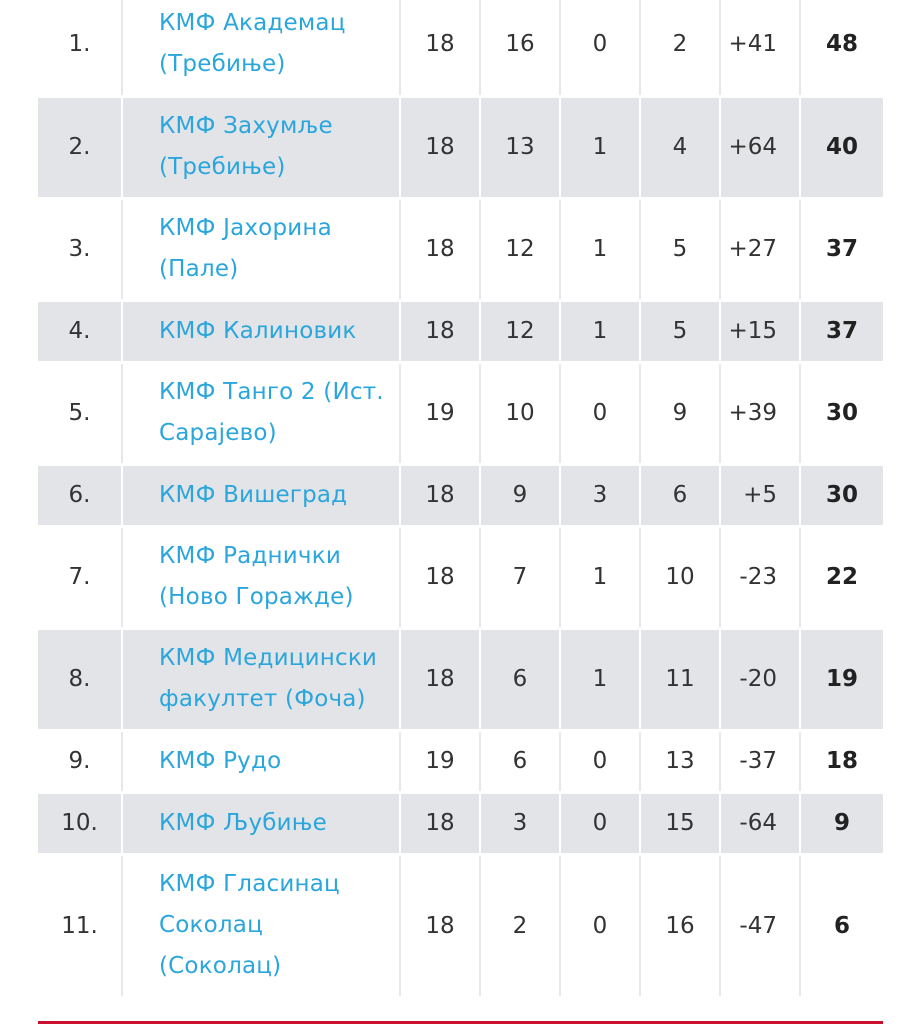  Describe the element at coordinates (519, 926) in the screenshot. I see `won-cell: 2` at that location.